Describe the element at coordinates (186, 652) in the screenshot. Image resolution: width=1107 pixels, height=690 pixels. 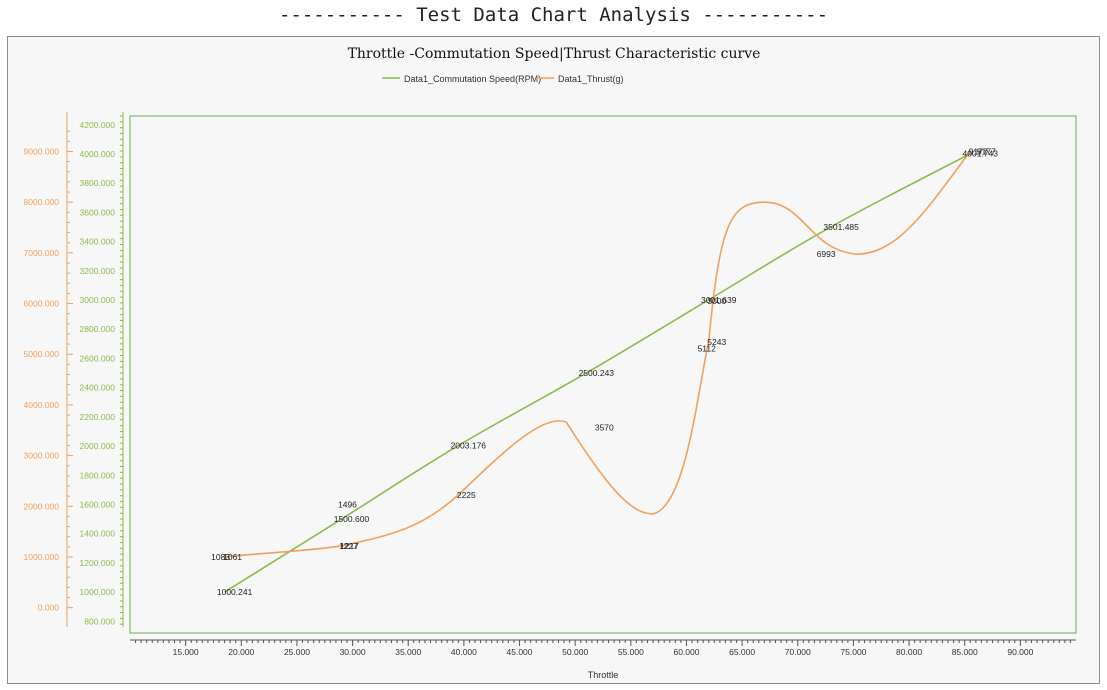
I see `x-axis-tick-label: 15.000` at that location.